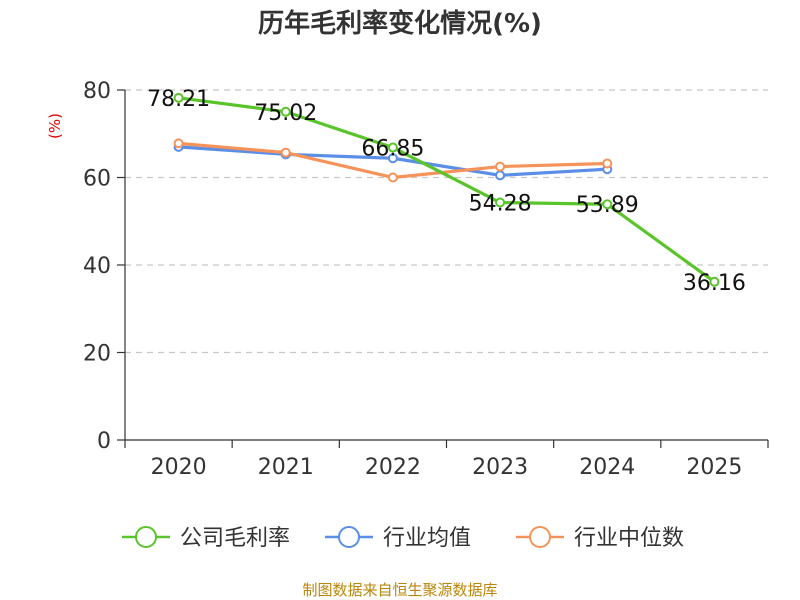 The image size is (800, 600). I want to click on legend-label: 行业均值, so click(427, 538).